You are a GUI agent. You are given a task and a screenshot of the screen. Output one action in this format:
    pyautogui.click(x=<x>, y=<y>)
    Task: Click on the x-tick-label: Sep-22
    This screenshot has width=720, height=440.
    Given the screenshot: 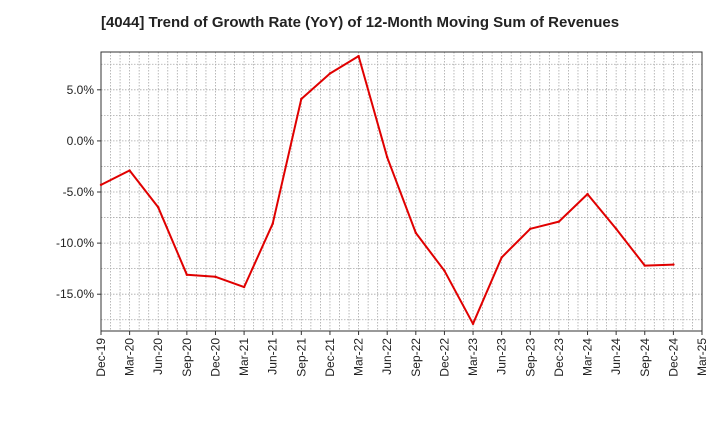 What is the action you would take?
    pyautogui.click(x=416, y=357)
    